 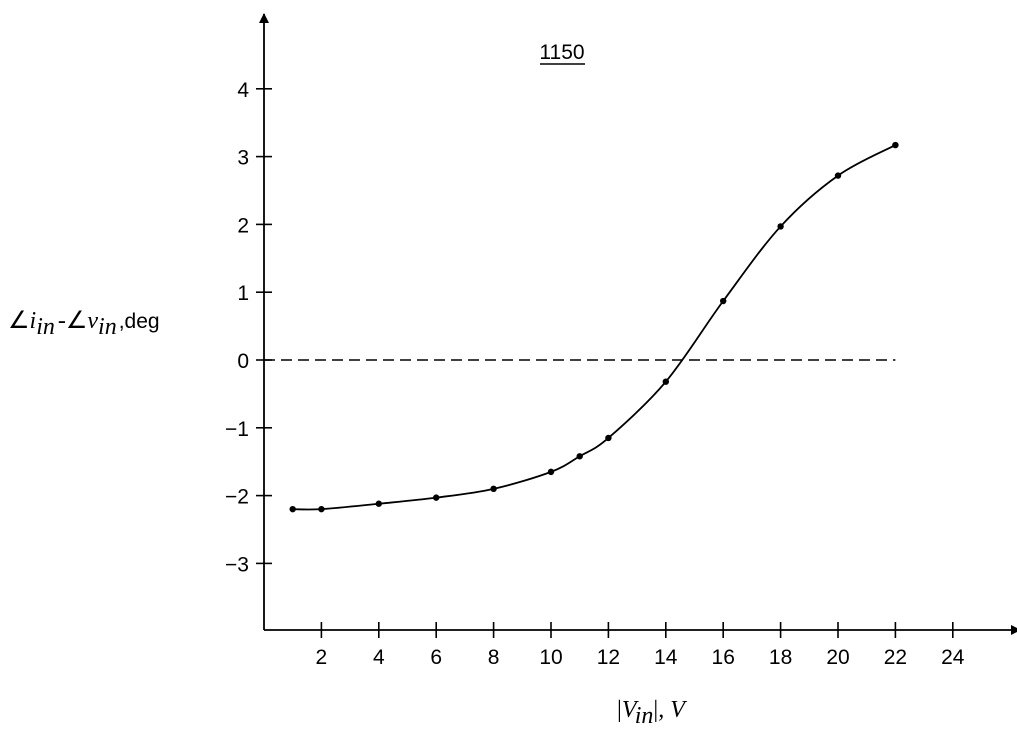 I want to click on y-axis-label: ∠iin -∠vin,deg, so click(x=84, y=324).